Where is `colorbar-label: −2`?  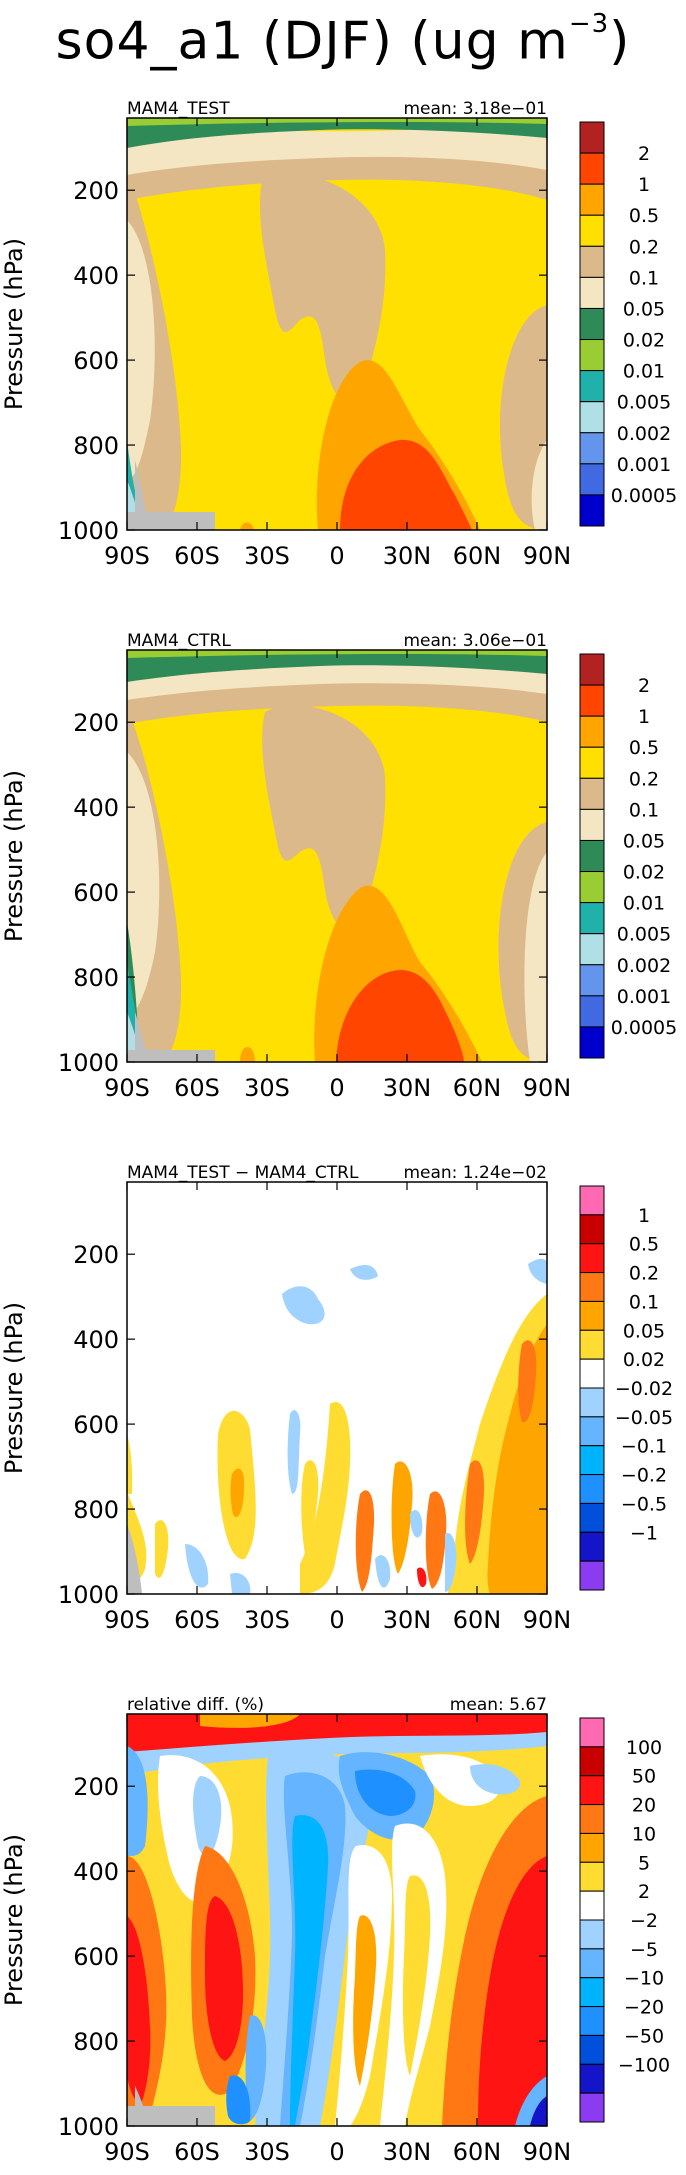 colorbar-label: −2 is located at coordinates (644, 1921).